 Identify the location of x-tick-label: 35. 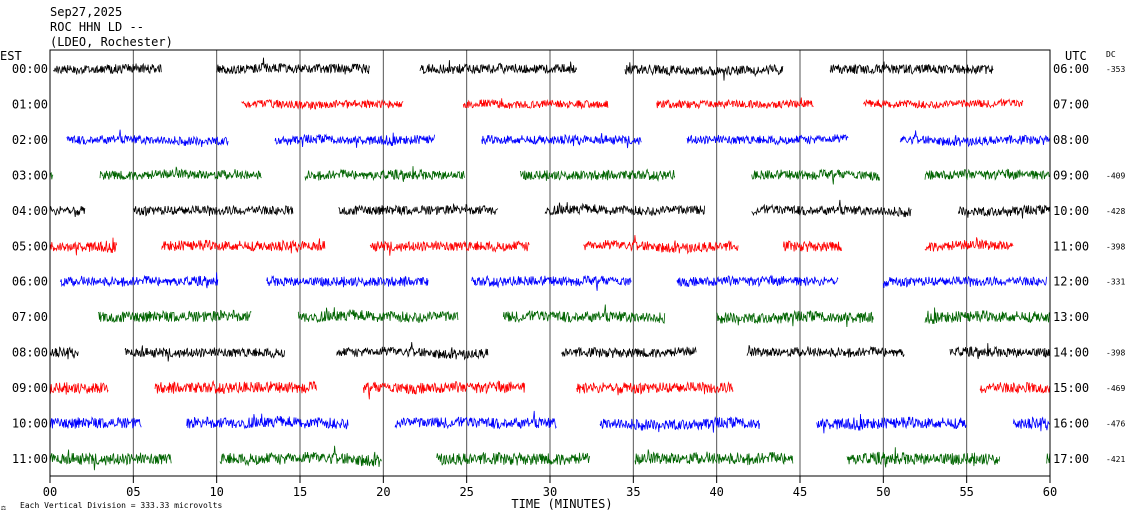
(633, 492).